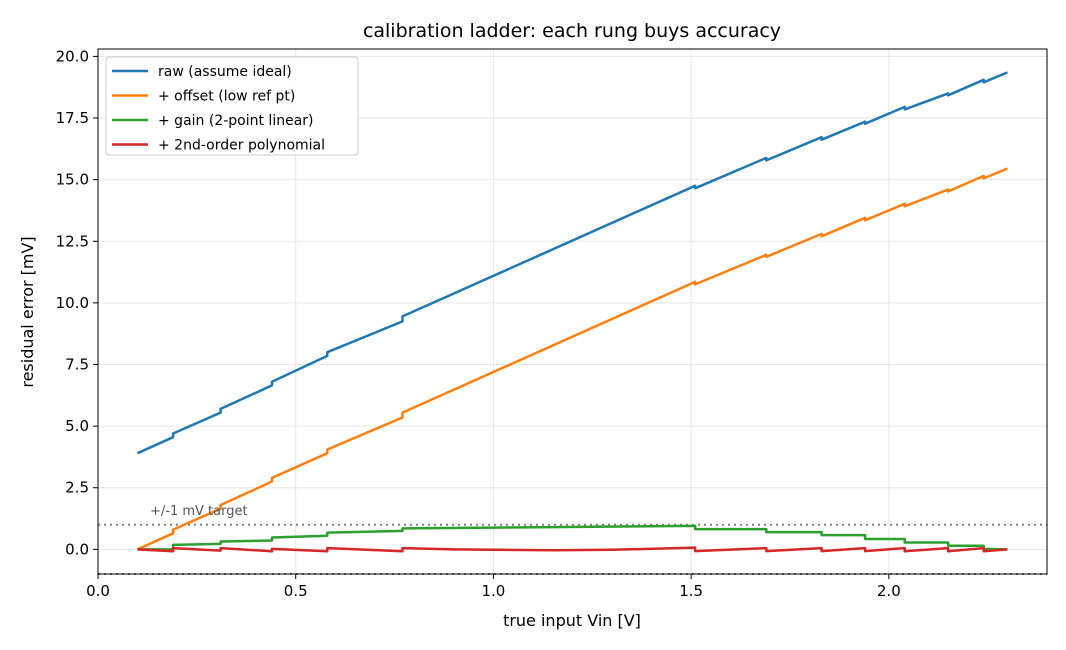 The image size is (1066, 650). What do you see at coordinates (77, 364) in the screenshot?
I see `y-tick-label: 7.5` at bounding box center [77, 364].